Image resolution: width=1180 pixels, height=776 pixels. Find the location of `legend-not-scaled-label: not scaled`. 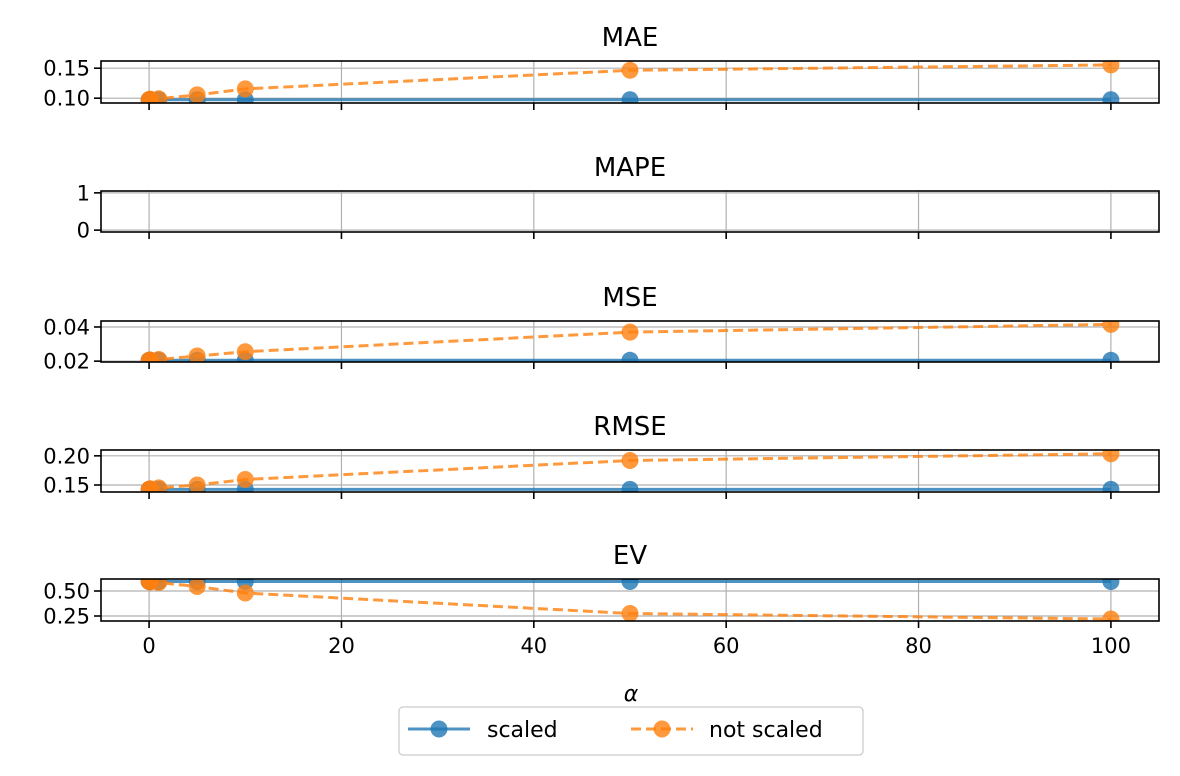

legend-not-scaled-label: not scaled is located at coordinates (766, 730).